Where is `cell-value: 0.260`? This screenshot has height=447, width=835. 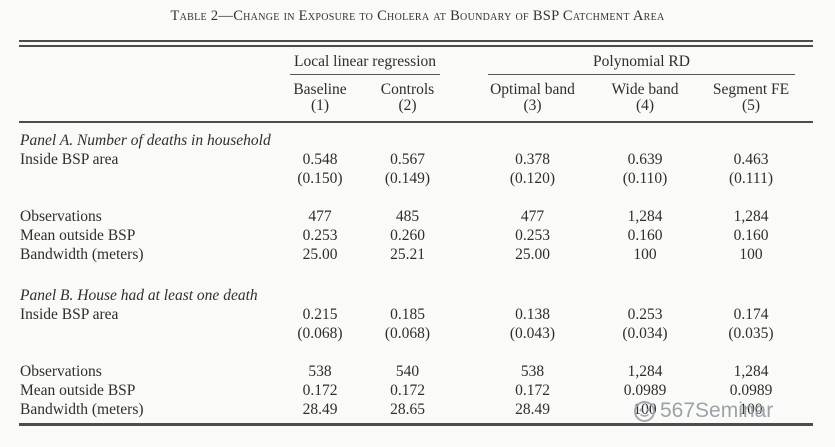
cell-value: 0.260 is located at coordinates (407, 235).